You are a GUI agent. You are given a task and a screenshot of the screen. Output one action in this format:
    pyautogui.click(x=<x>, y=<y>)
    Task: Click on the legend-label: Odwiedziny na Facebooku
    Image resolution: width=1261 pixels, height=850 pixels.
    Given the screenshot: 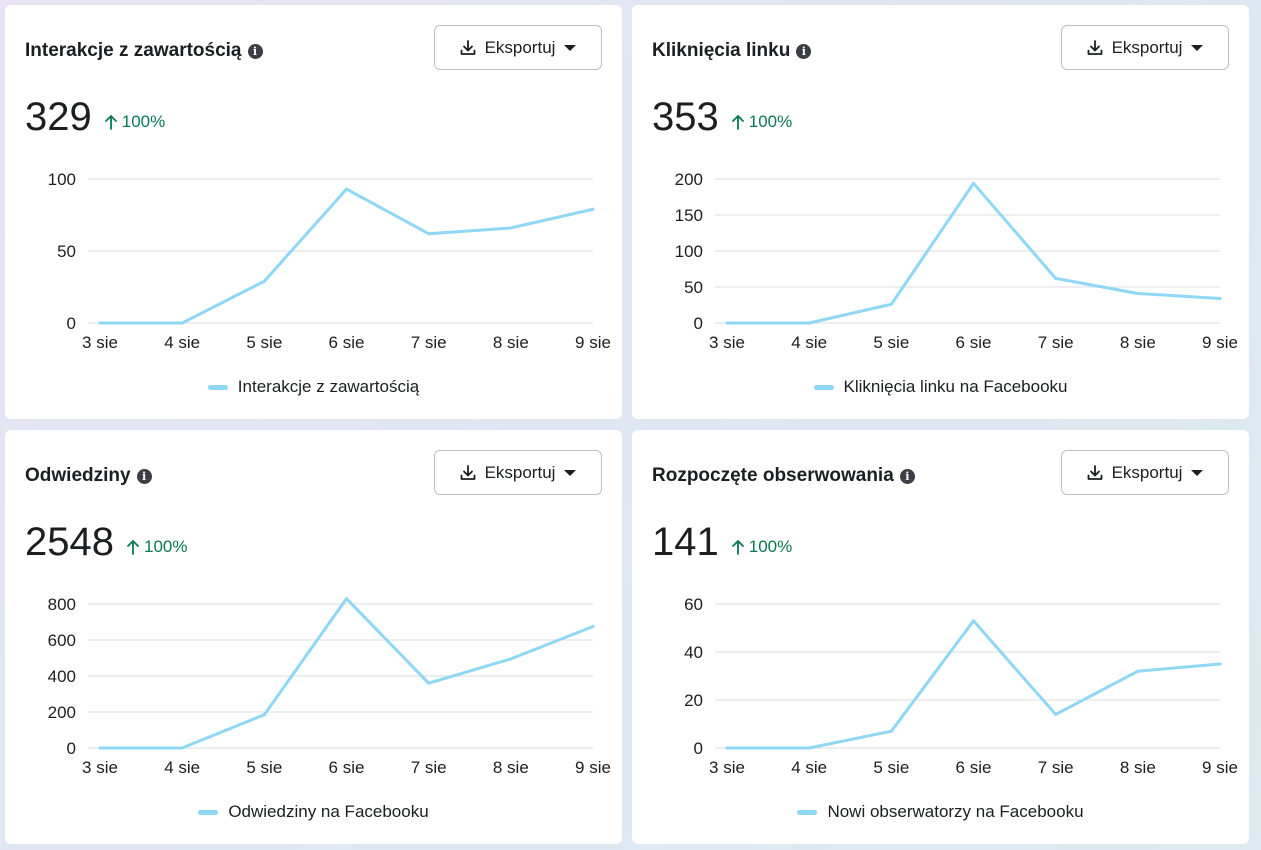 What is the action you would take?
    pyautogui.click(x=328, y=811)
    